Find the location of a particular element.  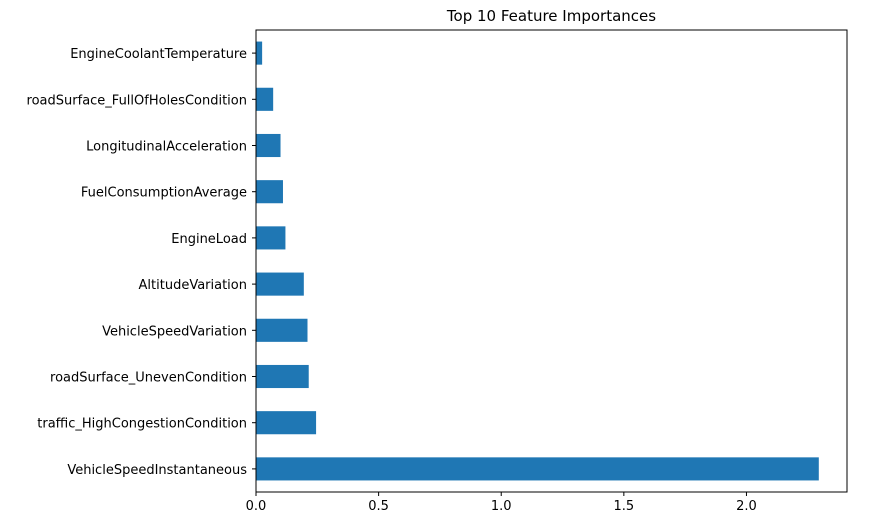

y-tick-label: FuelConsumptionAverage is located at coordinates (164, 193).